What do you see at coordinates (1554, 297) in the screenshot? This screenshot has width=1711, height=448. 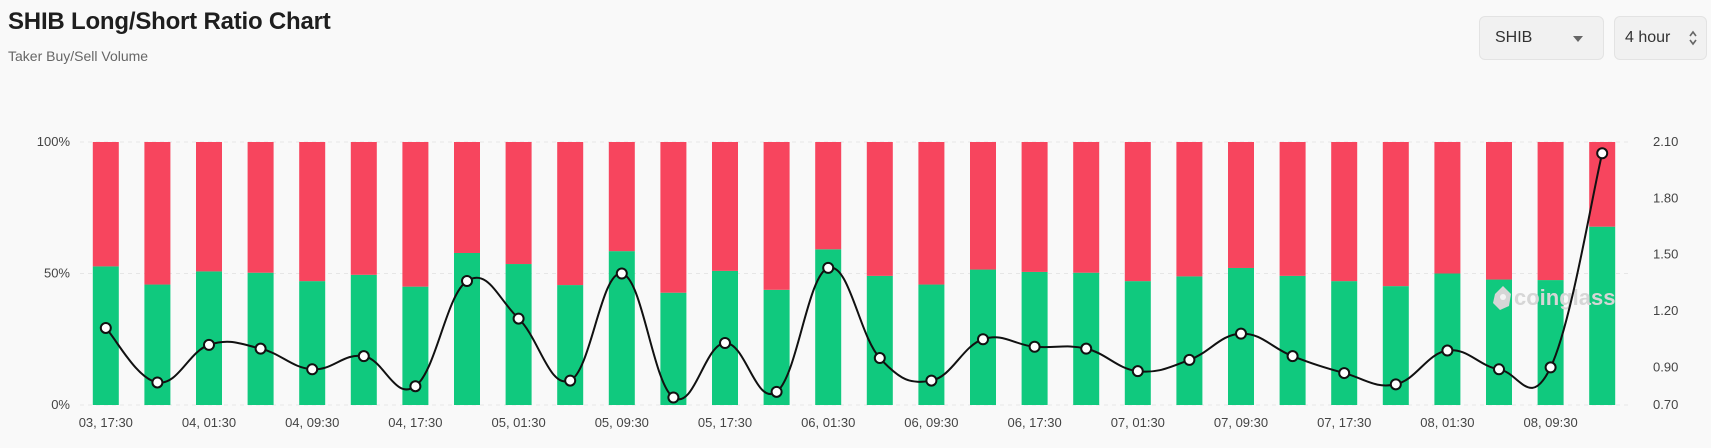 I see `watermark: coinglass` at bounding box center [1554, 297].